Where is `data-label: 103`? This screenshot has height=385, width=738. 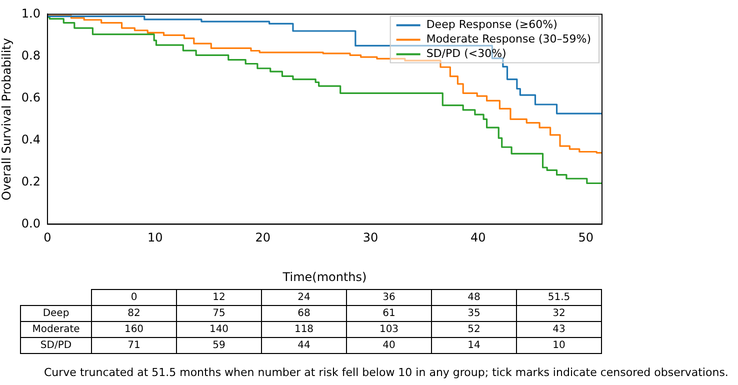 data-label: 103 is located at coordinates (389, 330).